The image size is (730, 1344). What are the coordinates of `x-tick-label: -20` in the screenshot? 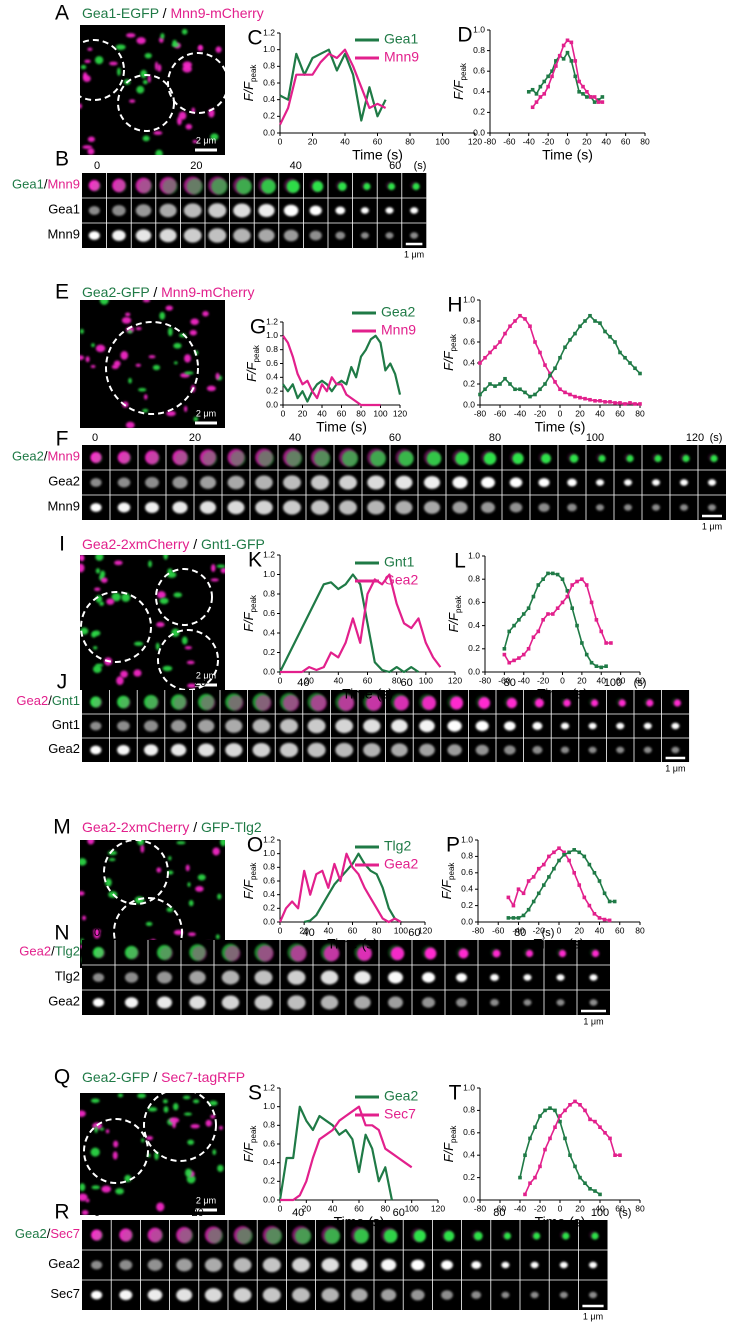 It's located at (539, 930).